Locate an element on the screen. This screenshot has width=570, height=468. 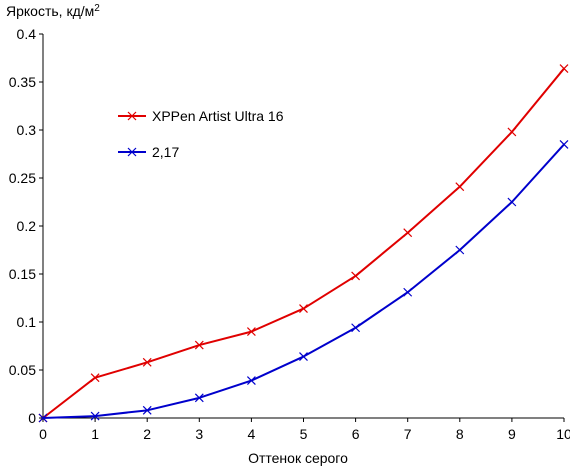
y-tick-label: 0.2 is located at coordinates (27, 226).